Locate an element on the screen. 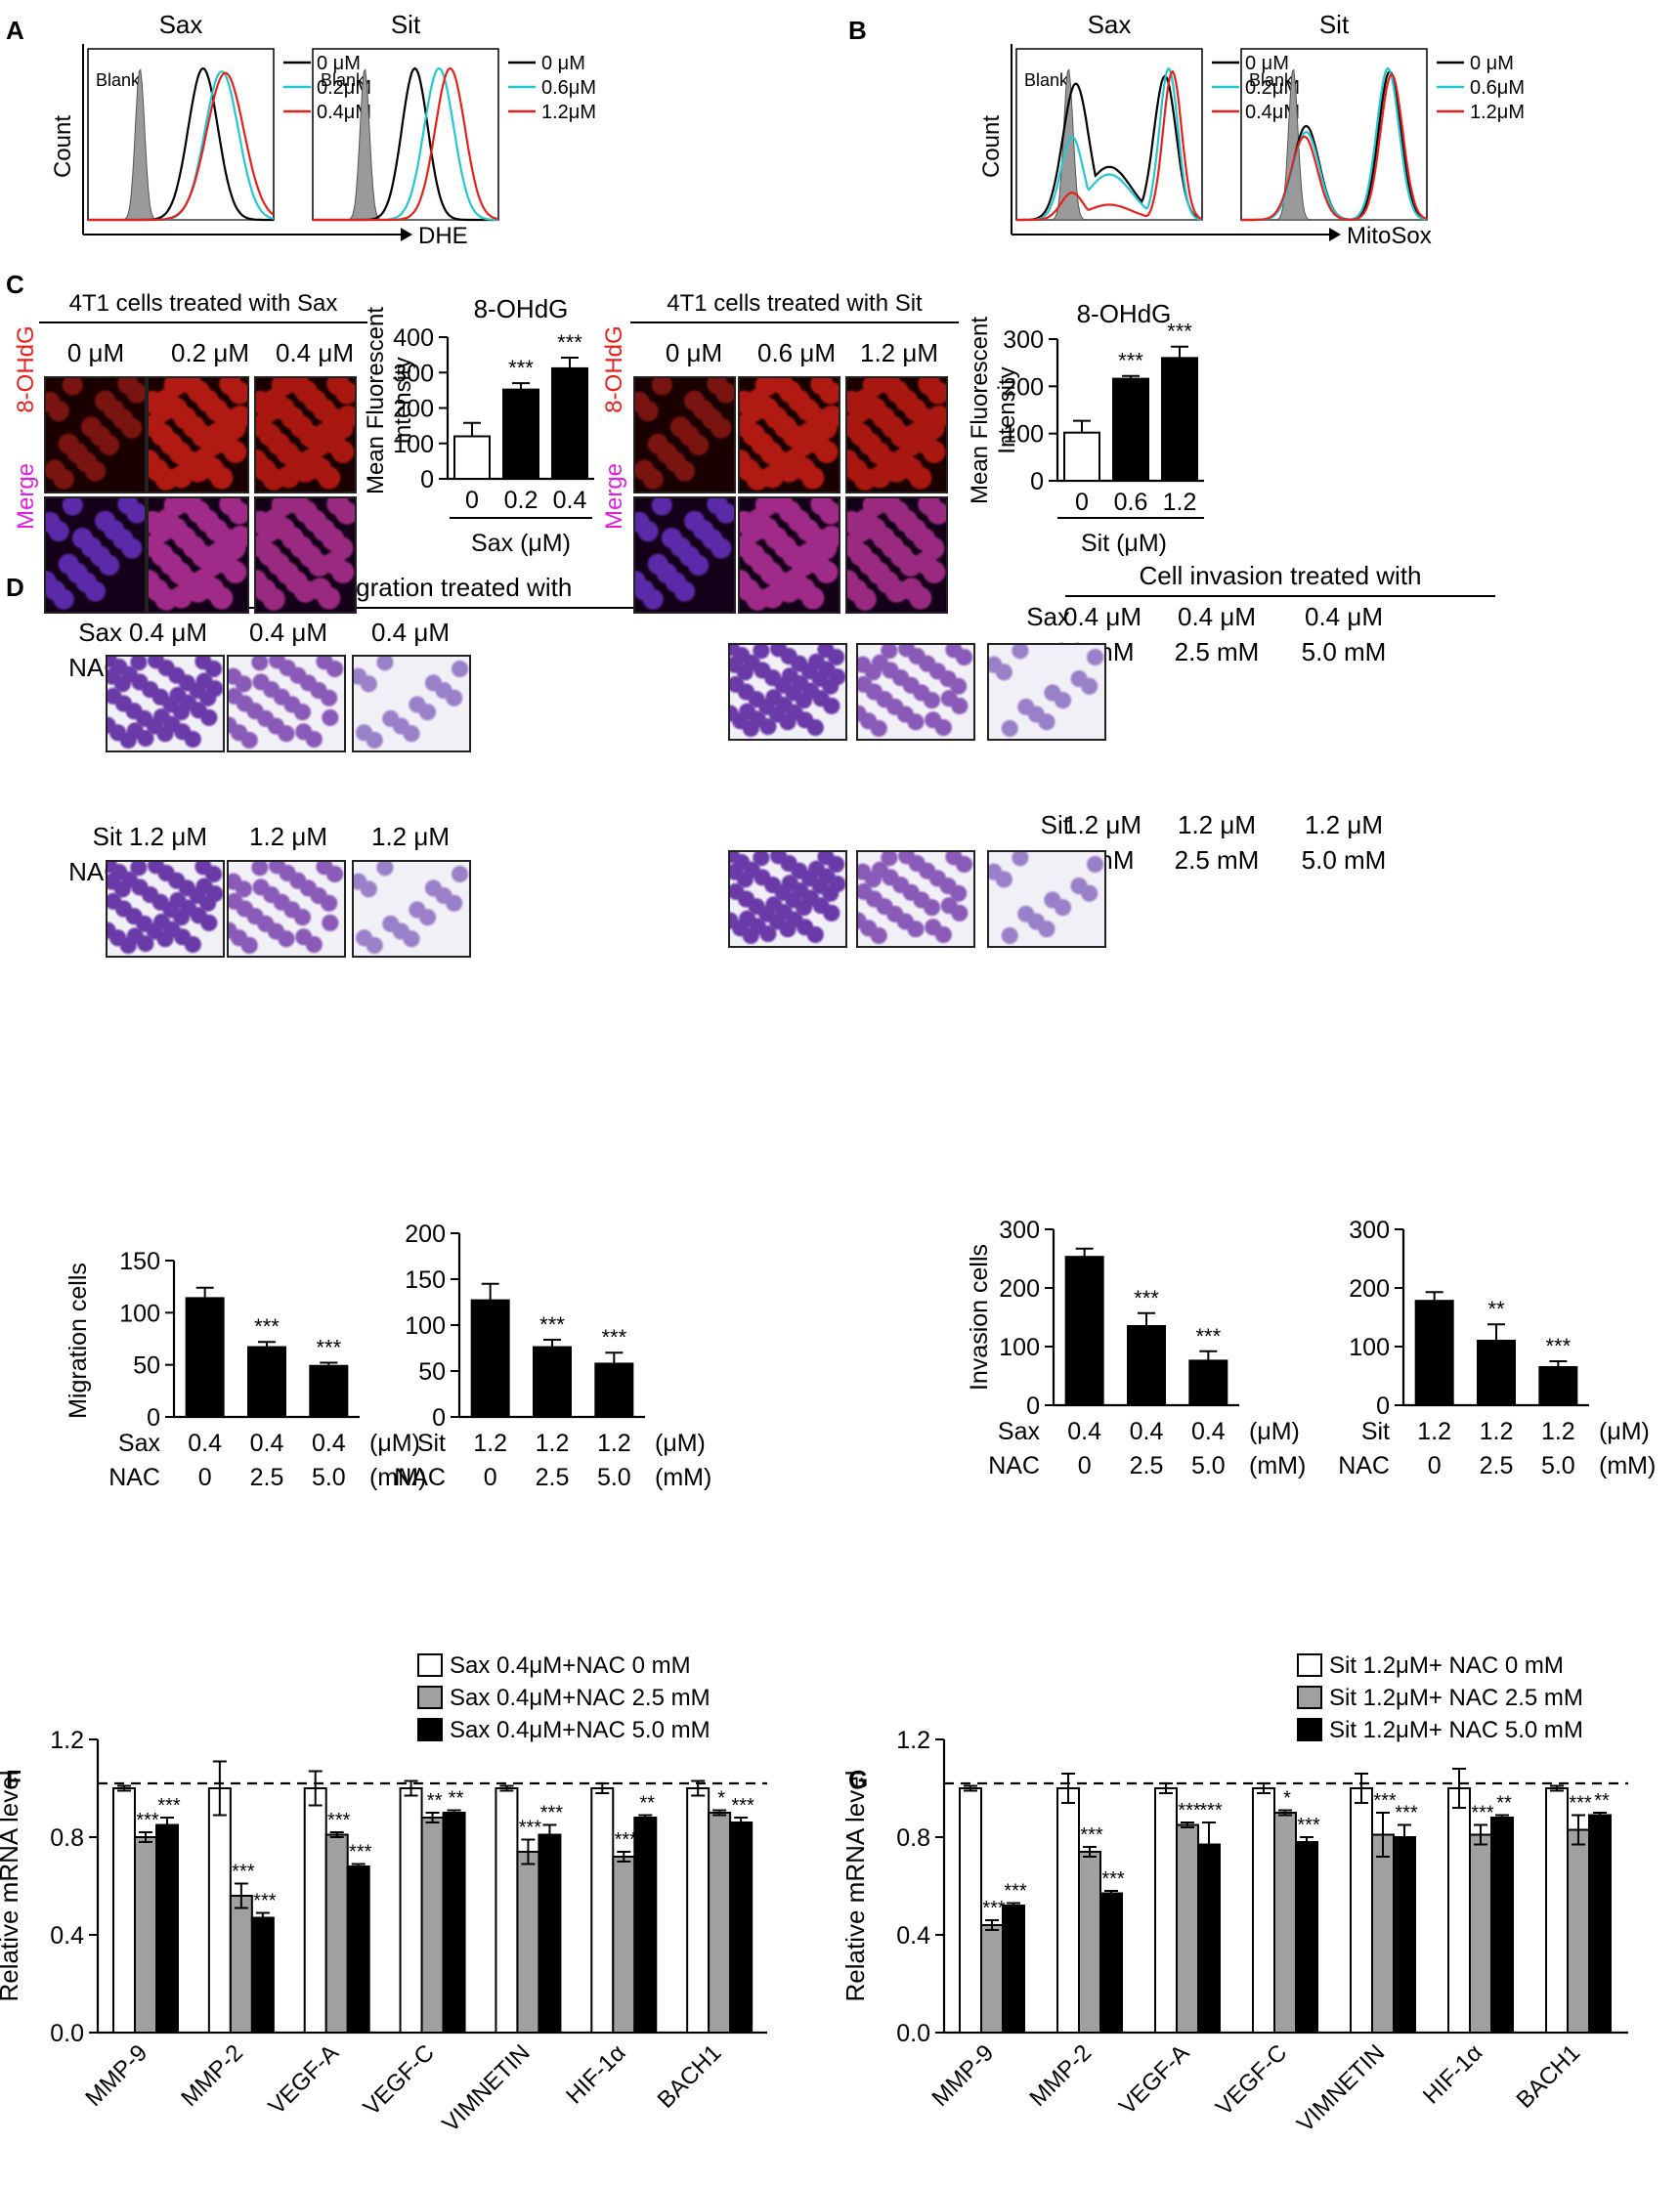  x-row-unit: (mM) is located at coordinates (683, 1477).